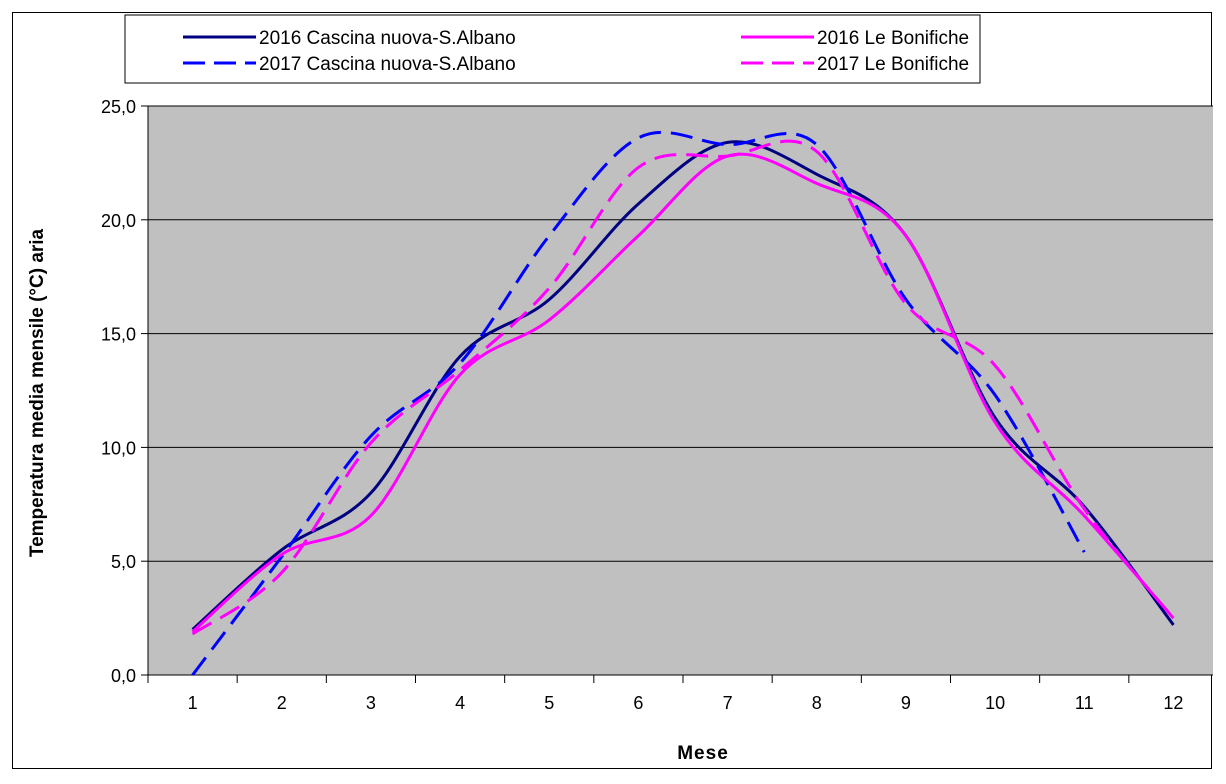 Image resolution: width=1226 pixels, height=784 pixels. Describe the element at coordinates (638, 703) in the screenshot. I see `x-tick-label: 6` at that location.